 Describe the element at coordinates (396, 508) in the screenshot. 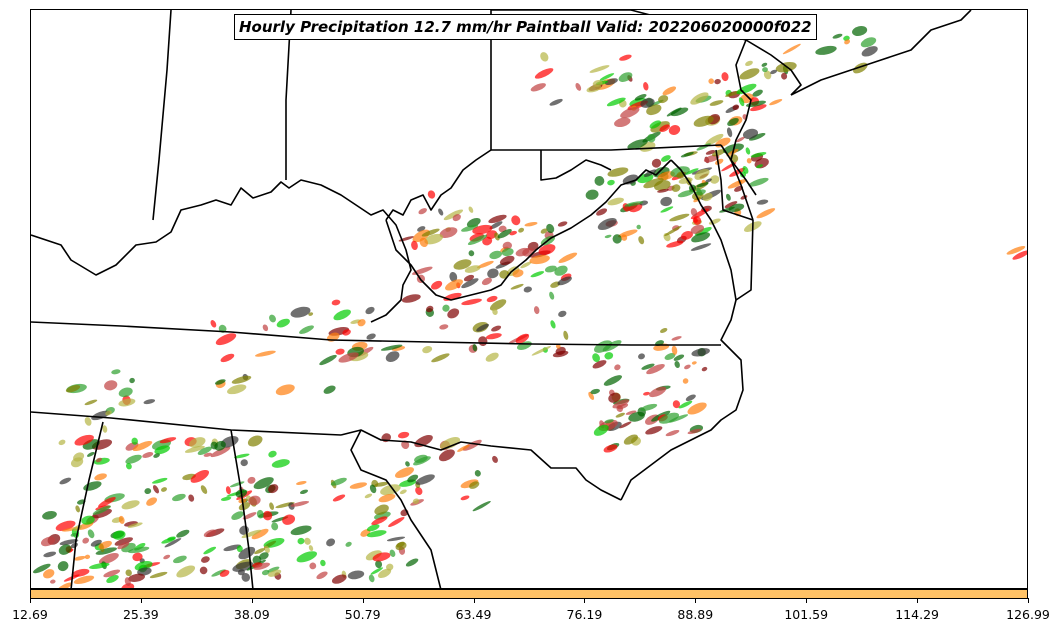

I see `border-sc-ga` at that location.